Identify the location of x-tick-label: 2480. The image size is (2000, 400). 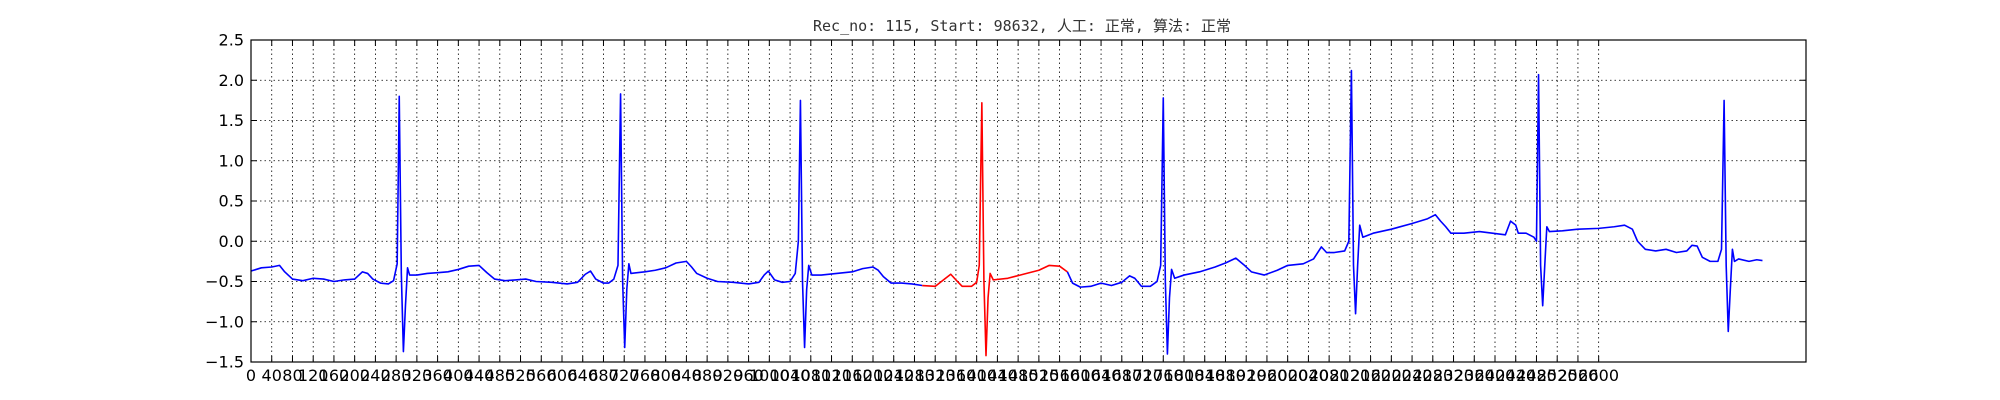
(1536, 375).